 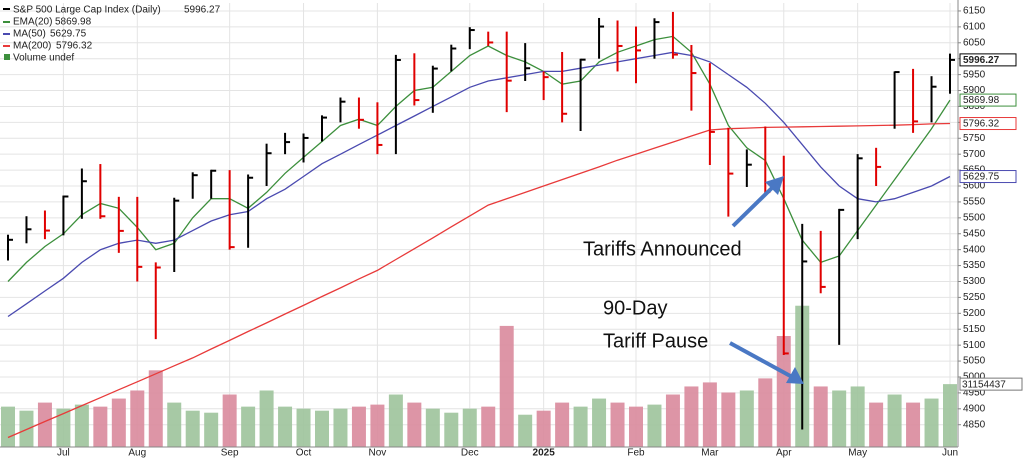 I want to click on y-tick-label: 5900, so click(x=974, y=90).